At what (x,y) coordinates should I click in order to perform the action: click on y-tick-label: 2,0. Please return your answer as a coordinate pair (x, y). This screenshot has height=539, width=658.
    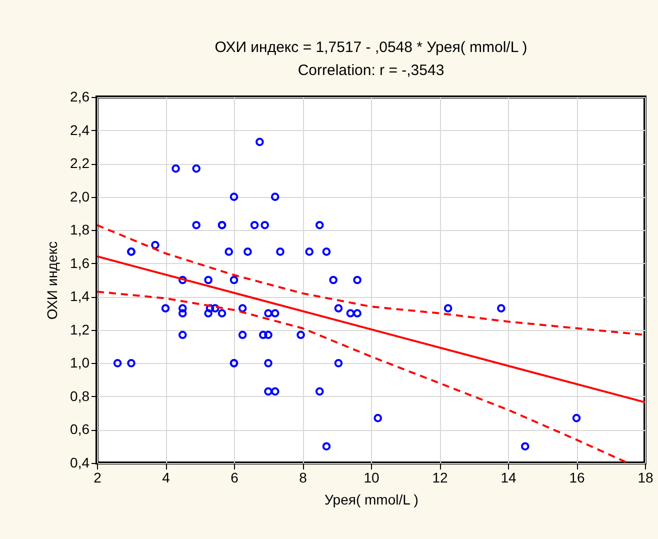
    Looking at the image, I should click on (80, 196).